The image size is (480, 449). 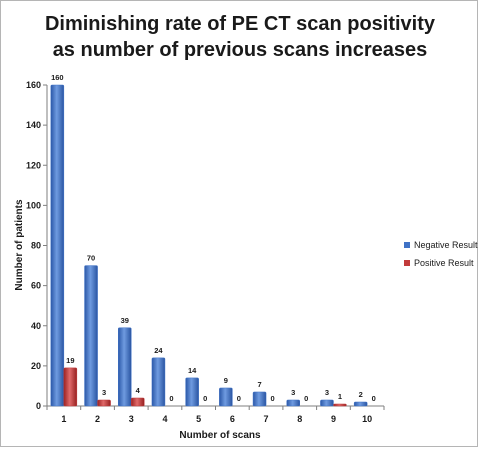 What do you see at coordinates (36, 286) in the screenshot?
I see `y-tick-label: 60` at bounding box center [36, 286].